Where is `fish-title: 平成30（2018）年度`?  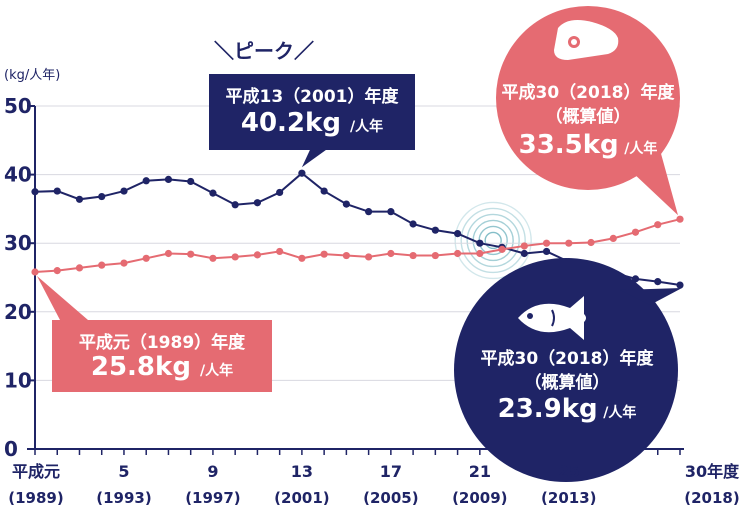
fish-title: 平成30（2018）年度 is located at coordinates (567, 359).